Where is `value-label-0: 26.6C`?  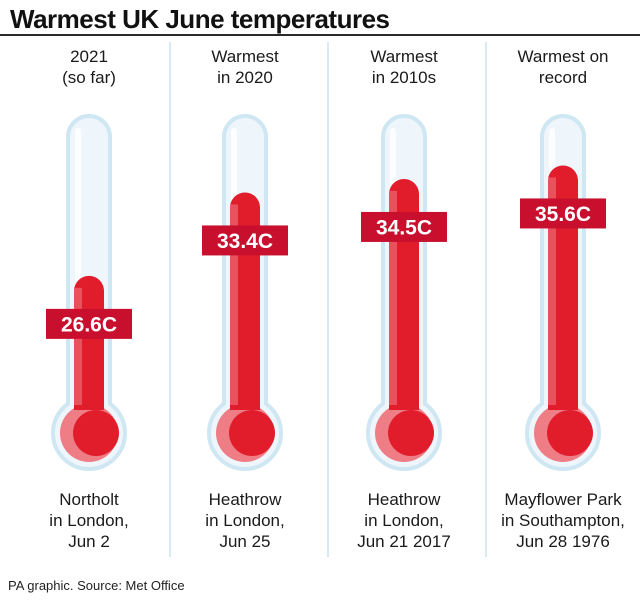
value-label-0: 26.6C is located at coordinates (89, 324).